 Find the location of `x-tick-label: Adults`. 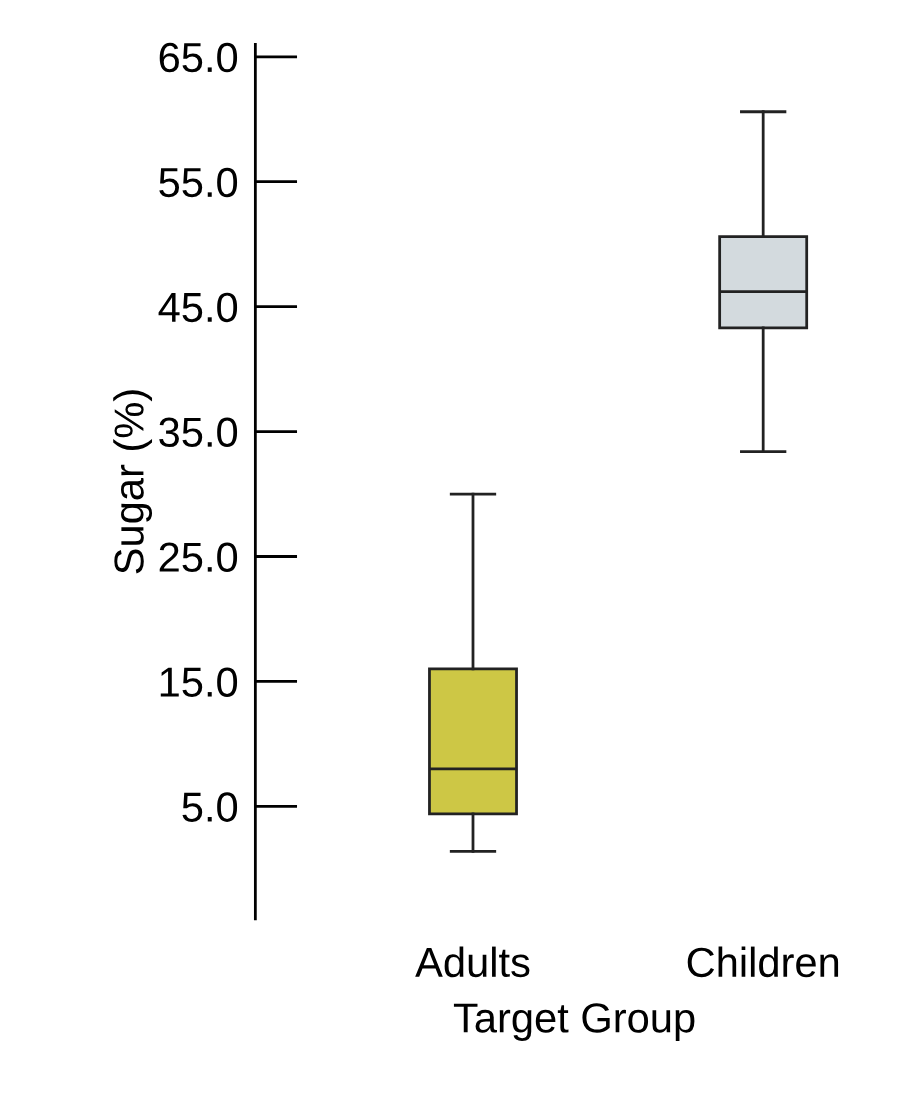

x-tick-label: Adults is located at coordinates (472, 962).